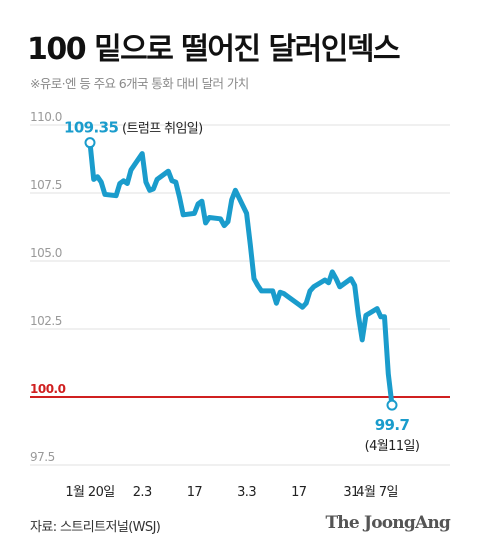  Describe the element at coordinates (91, 128) in the screenshot. I see `start-value-label: 109.35` at that location.